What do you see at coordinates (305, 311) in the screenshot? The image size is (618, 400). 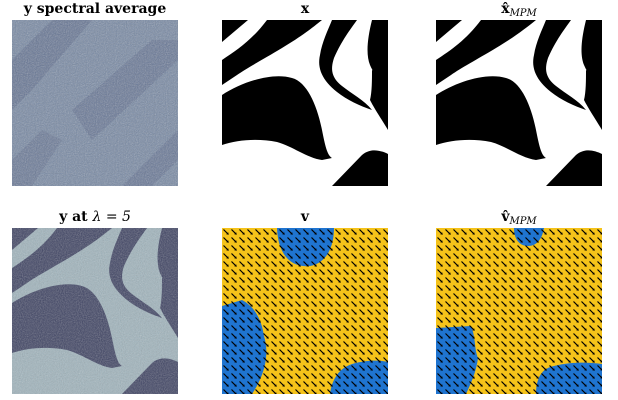 I see `v-image` at bounding box center [305, 311].